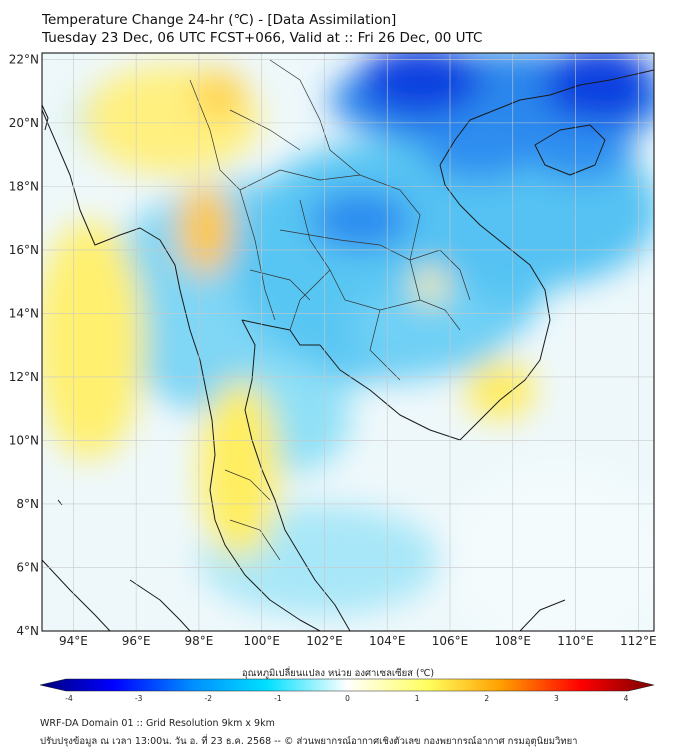 The width and height of the screenshot is (676, 756). I want to click on colorbar-tick-label: 4, so click(626, 698).